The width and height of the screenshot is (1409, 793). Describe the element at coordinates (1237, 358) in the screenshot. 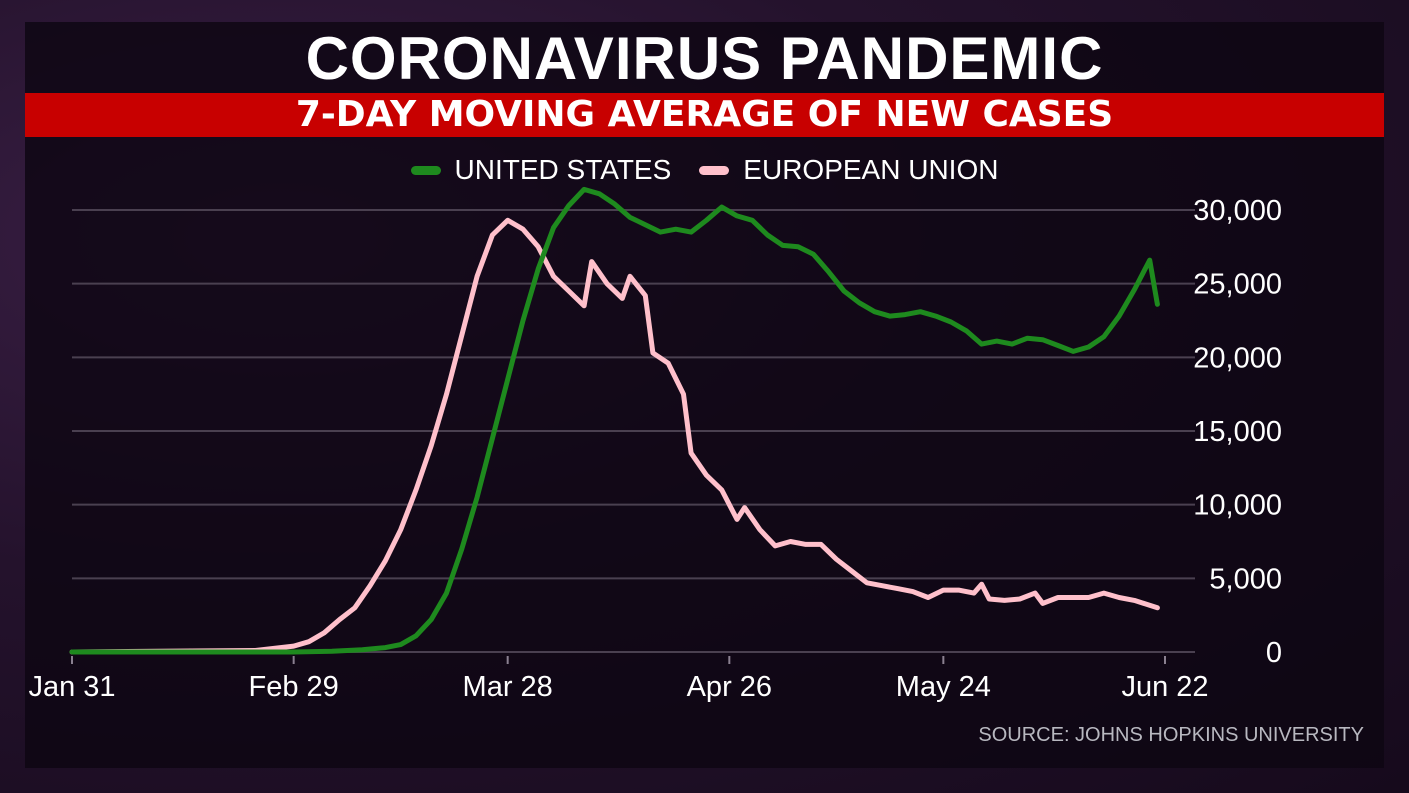

I see `y-tick-label: 20,000` at that location.